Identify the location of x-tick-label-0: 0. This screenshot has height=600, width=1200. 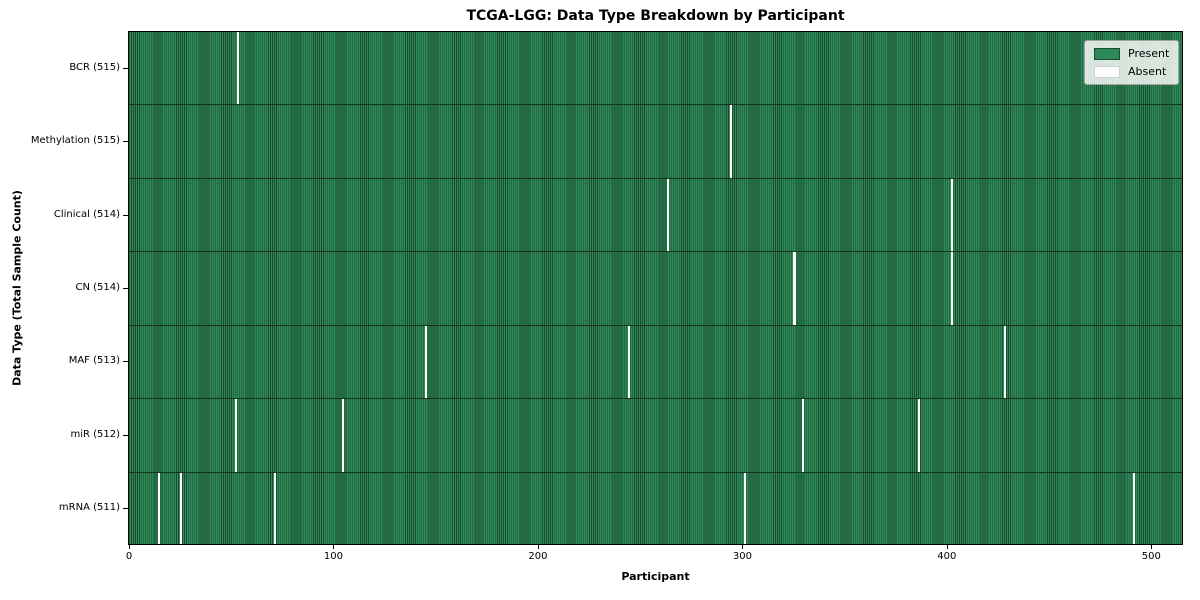
(129, 556).